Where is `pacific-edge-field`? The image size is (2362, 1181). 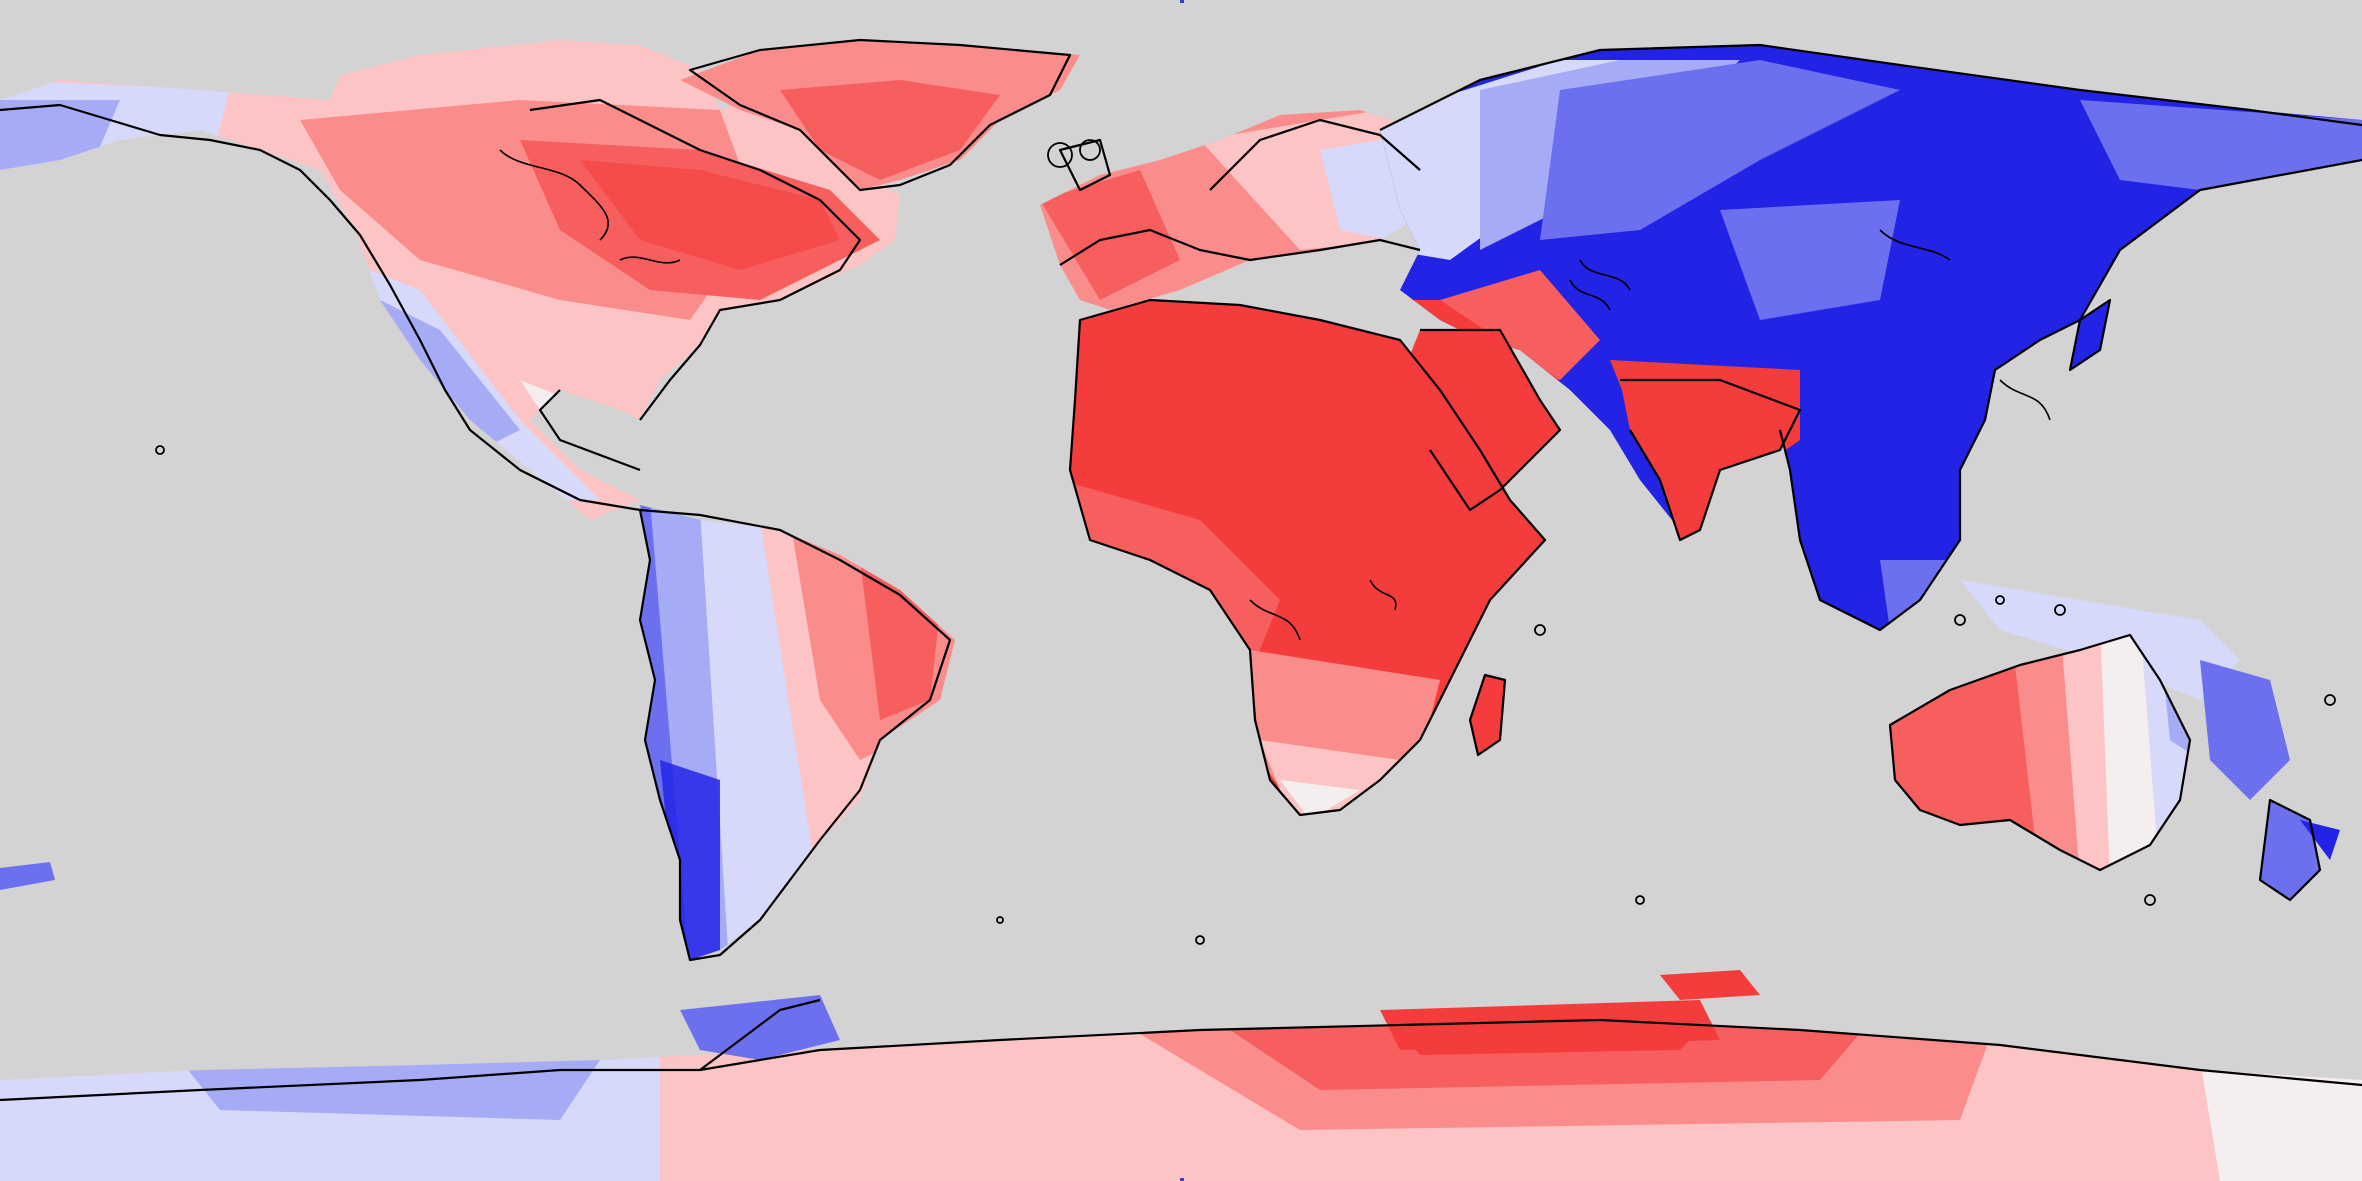
pacific-edge-field is located at coordinates (27, 876).